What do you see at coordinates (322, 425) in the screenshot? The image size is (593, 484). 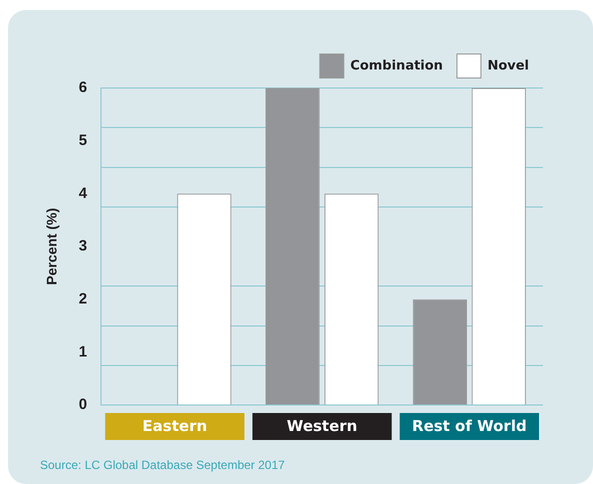 I see `x-tick-label: Western` at bounding box center [322, 425].